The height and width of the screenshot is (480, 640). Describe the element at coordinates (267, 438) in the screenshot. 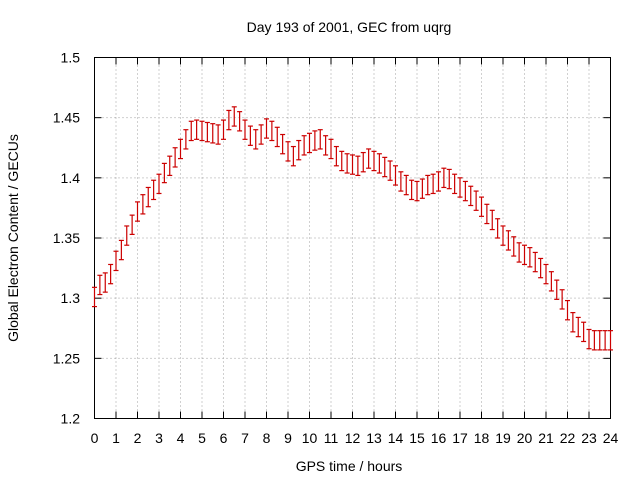

I see `x-tick-label: 8` at that location.